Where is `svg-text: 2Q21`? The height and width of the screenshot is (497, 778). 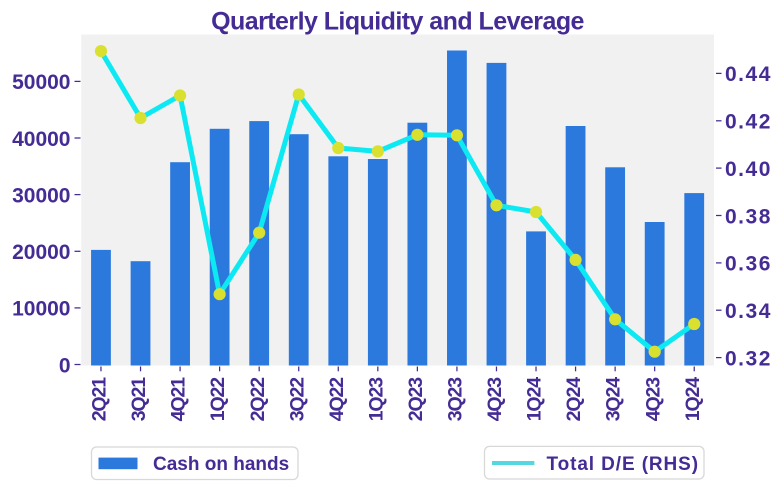
svg-text: 2Q21 is located at coordinates (100, 399).